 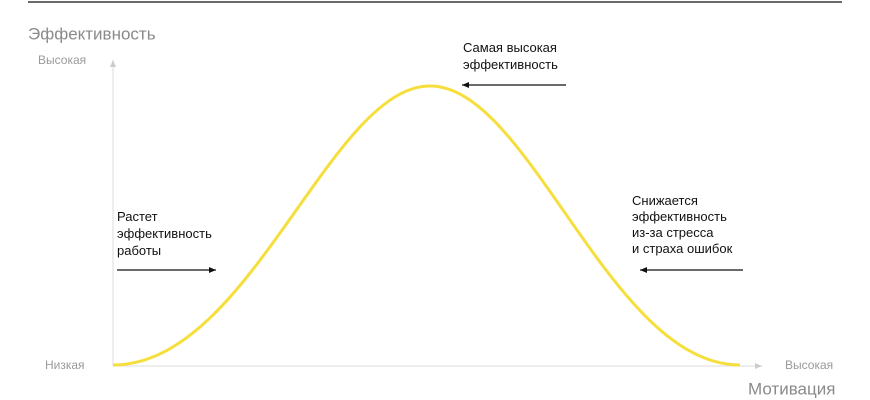 I want to click on annotation-line: из-за стресса, so click(x=673, y=232).